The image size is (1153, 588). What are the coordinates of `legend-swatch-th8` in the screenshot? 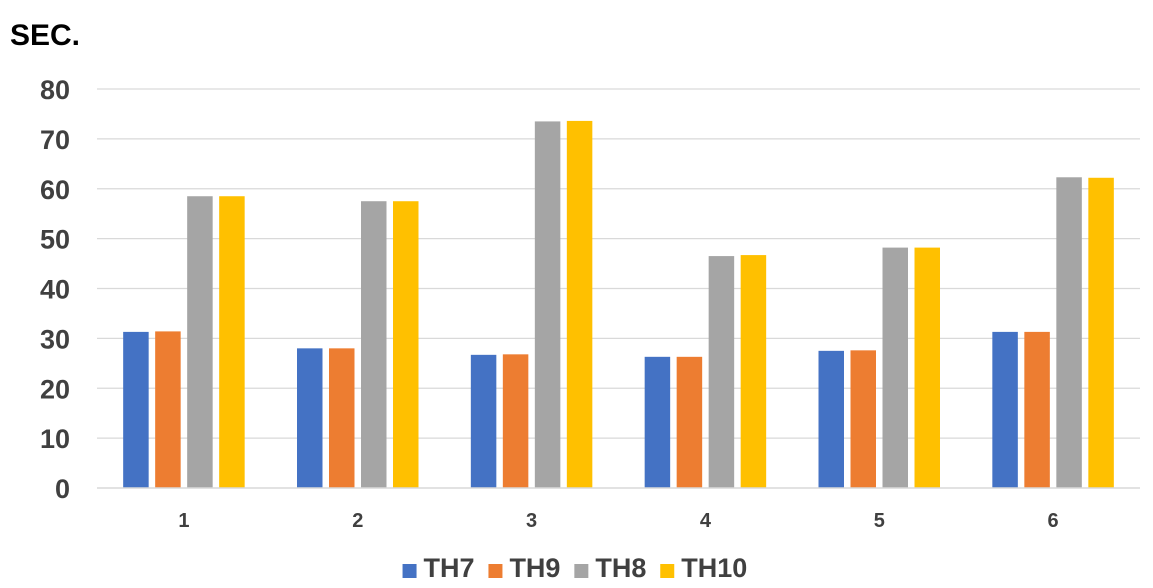 It's located at (581, 571).